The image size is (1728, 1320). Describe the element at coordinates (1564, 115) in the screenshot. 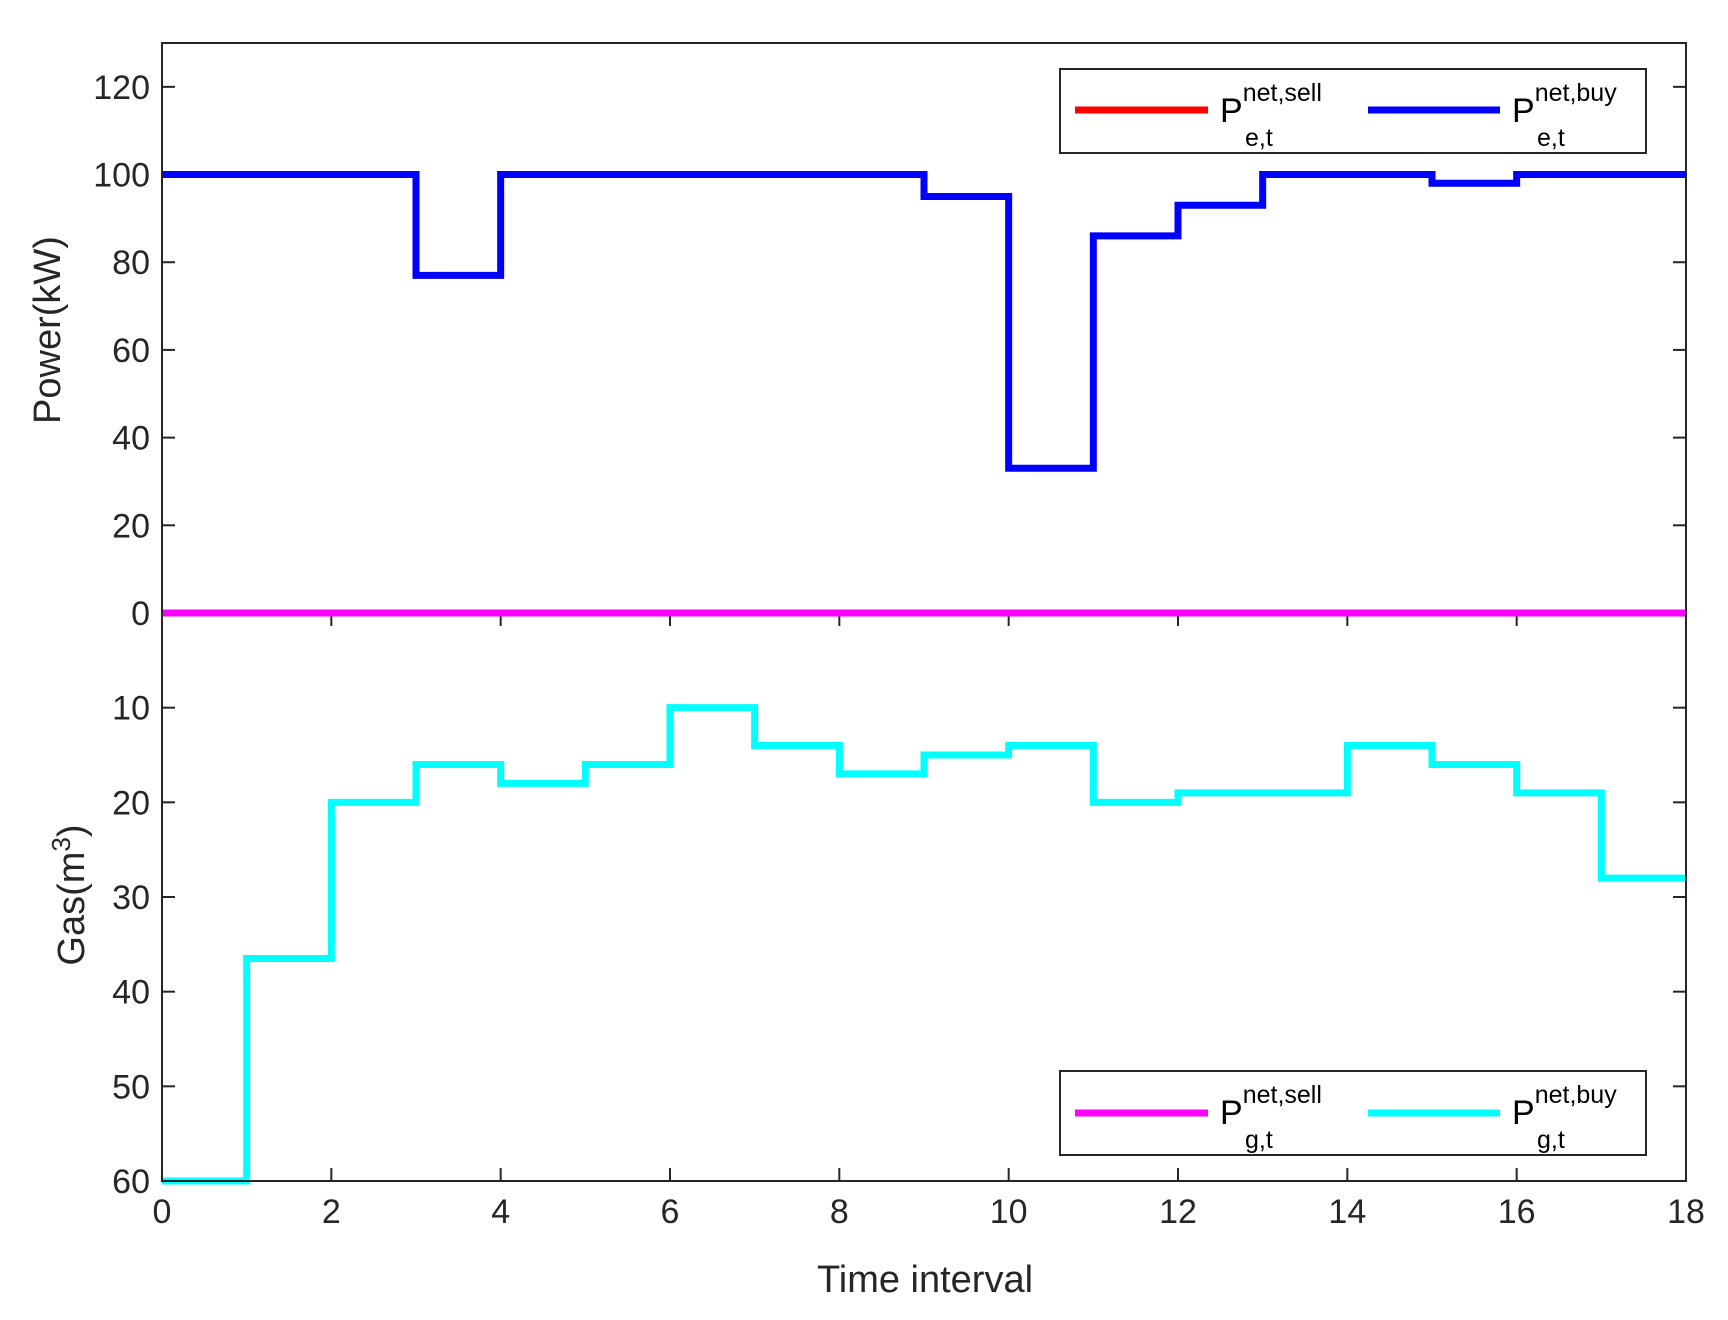

I see `legend-label-e-buy: Pnet,buy e,t` at that location.